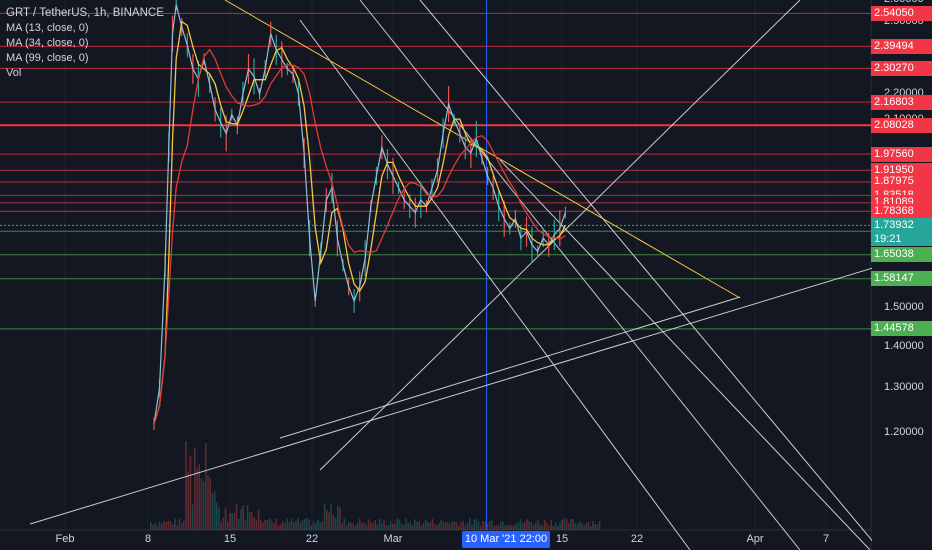  What do you see at coordinates (901, 125) in the screenshot?
I see `level-price-tag: 2.08028` at bounding box center [901, 125].